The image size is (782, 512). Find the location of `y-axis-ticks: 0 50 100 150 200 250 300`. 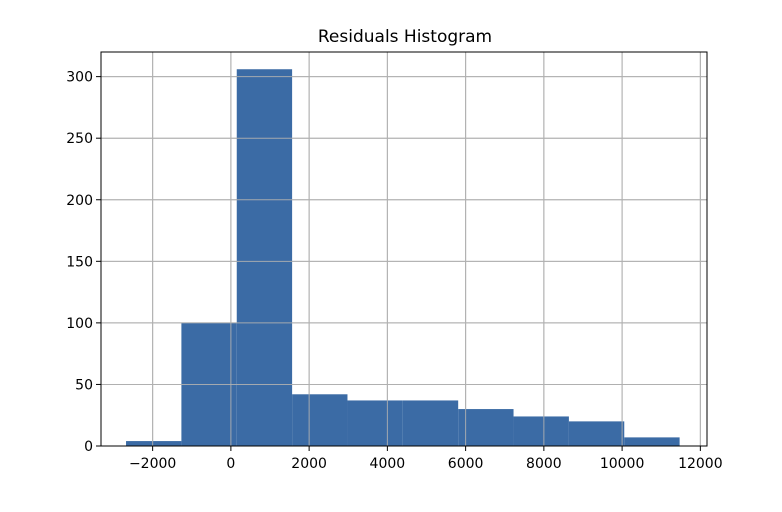

y-axis-ticks: 0 50 100 150 200 250 300 is located at coordinates (83, 262).